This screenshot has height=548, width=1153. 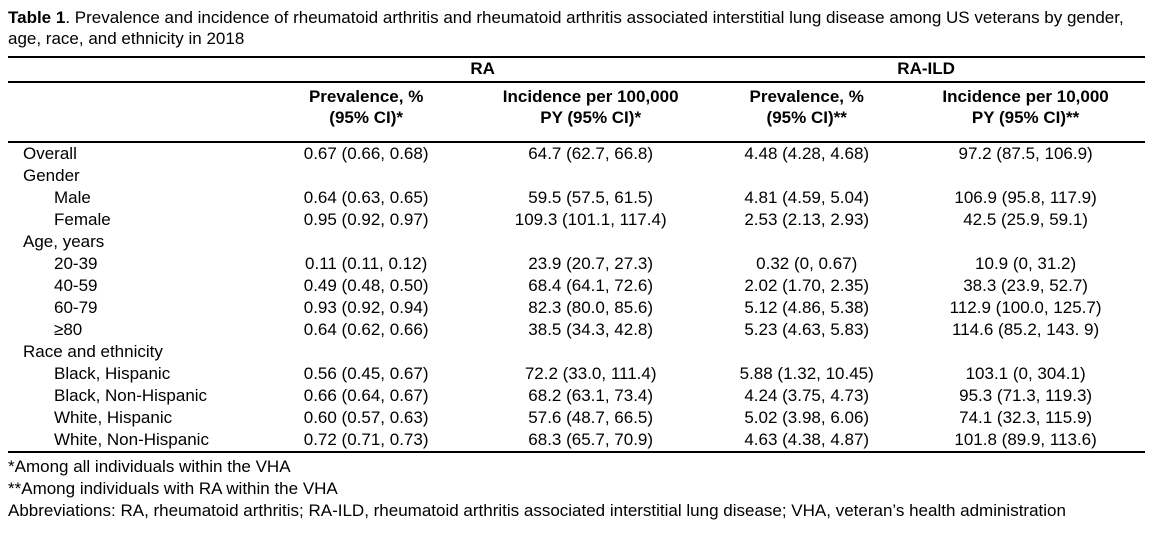 I want to click on cell-value: 5.23 (4.63, 5.83), so click(x=807, y=329).